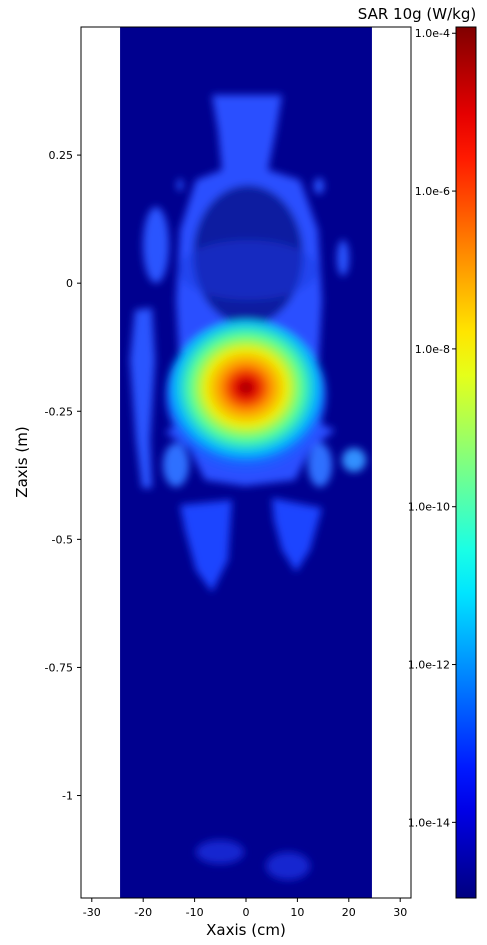 The image size is (487, 945). I want to click on y-tick-label: 0, so click(69, 283).